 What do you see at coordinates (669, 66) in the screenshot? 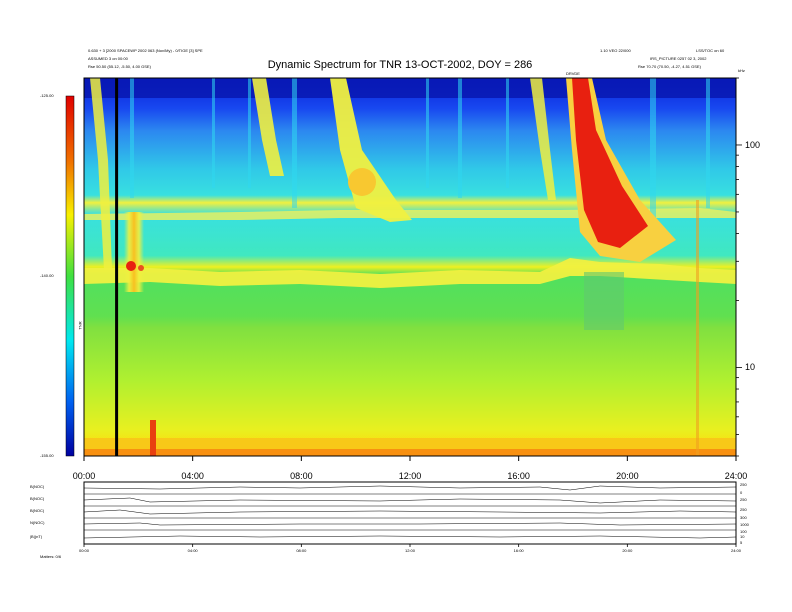
I see `header-right-line4: Rse 70.70 (70.50, -4.27, 4.51 GSE)` at bounding box center [669, 66].